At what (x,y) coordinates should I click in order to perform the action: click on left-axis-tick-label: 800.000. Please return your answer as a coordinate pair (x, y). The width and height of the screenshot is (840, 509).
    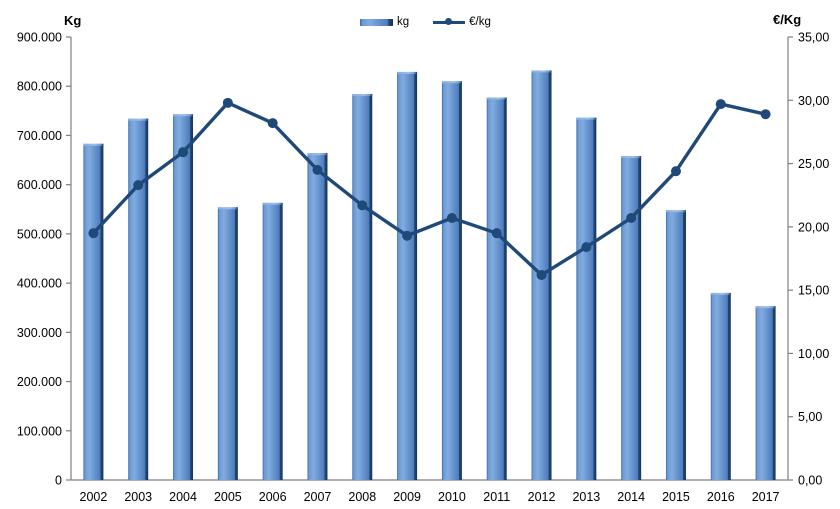
    Looking at the image, I should click on (39, 87).